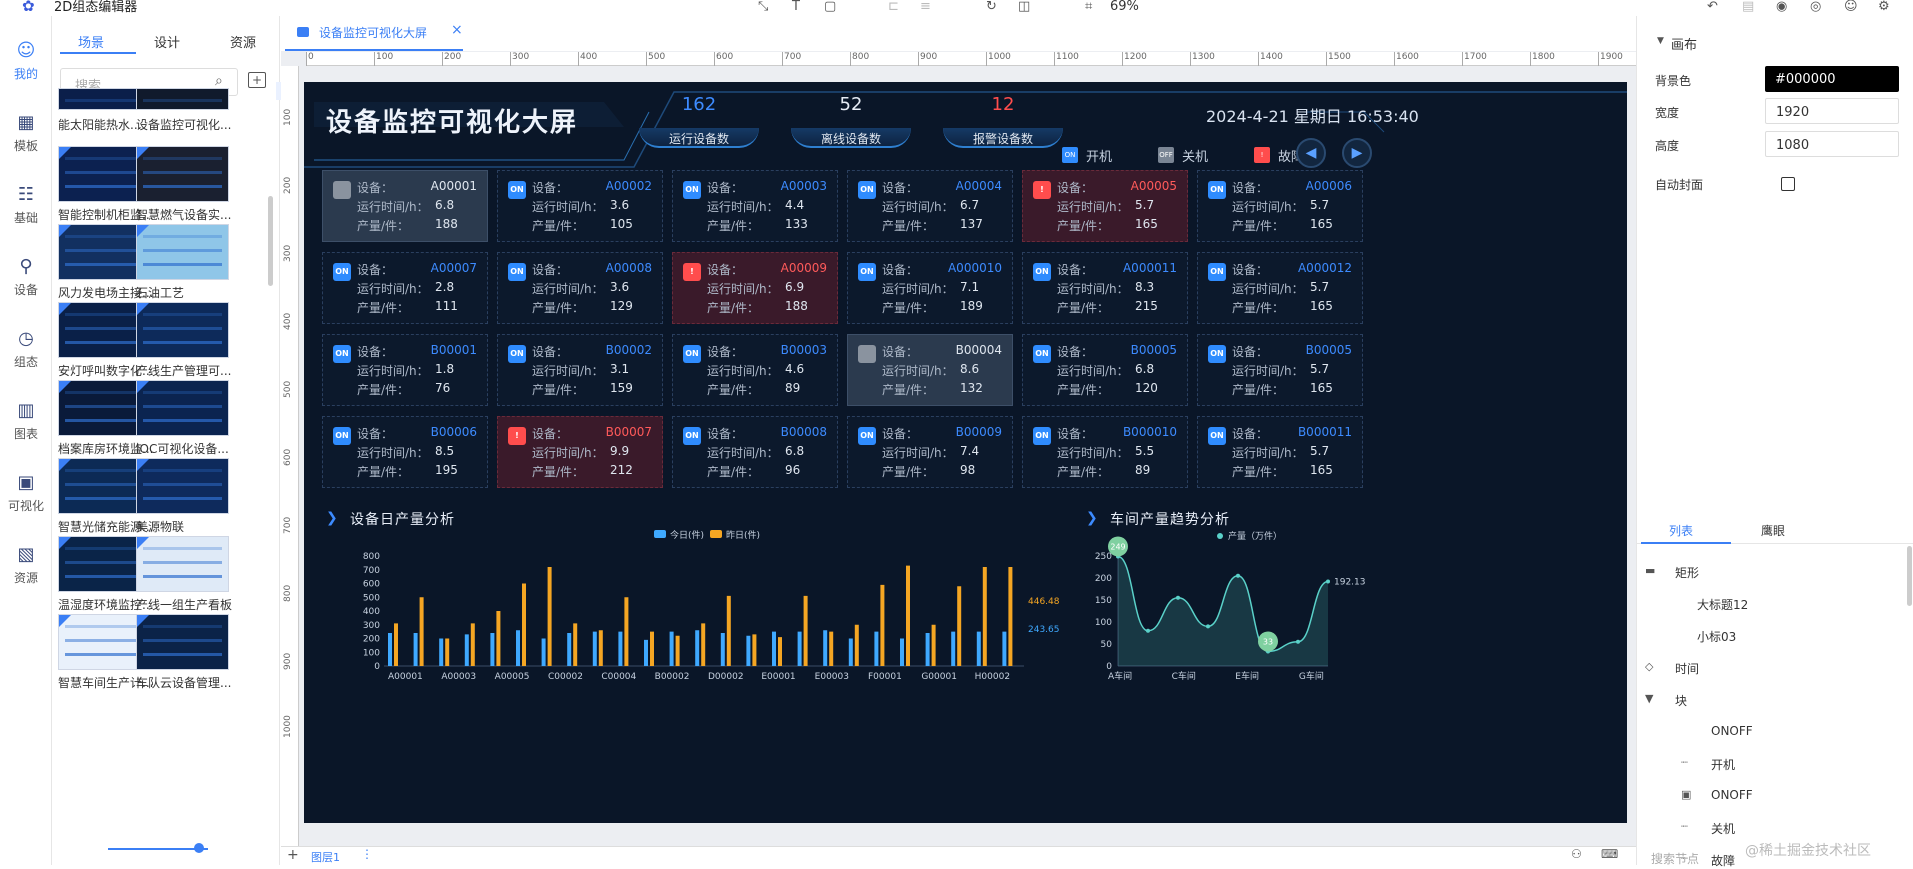 Image resolution: width=1913 pixels, height=869 pixels. Describe the element at coordinates (1816, 7) in the screenshot. I see `publish-icon: ◎` at that location.